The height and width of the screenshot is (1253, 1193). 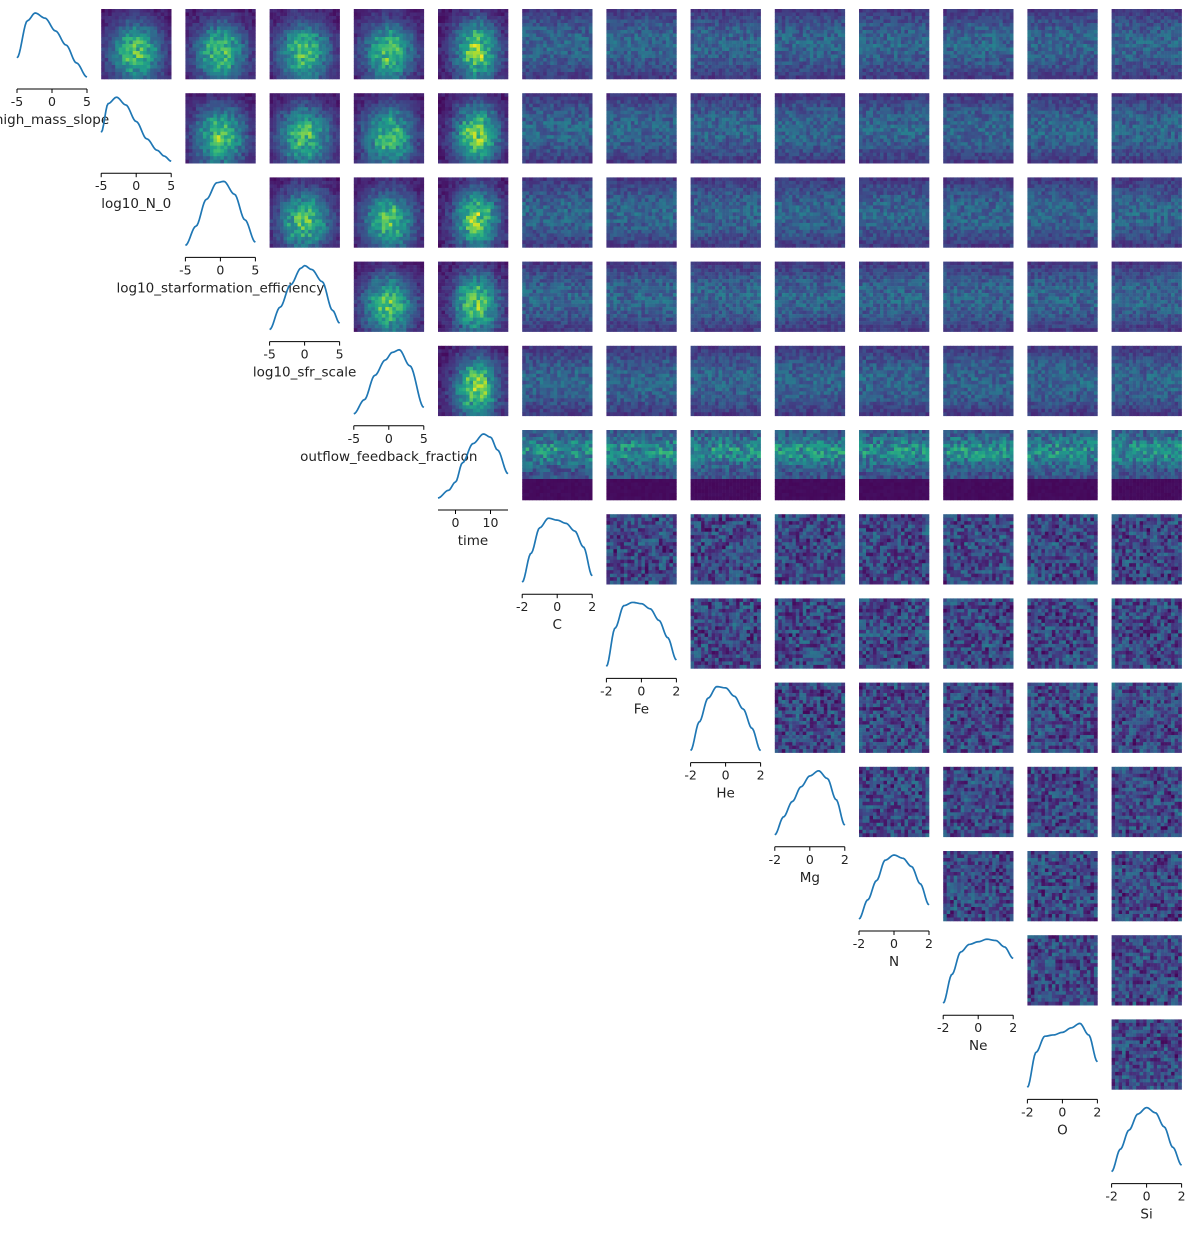 What do you see at coordinates (1147, 1140) in the screenshot?
I see `density-curve-si` at bounding box center [1147, 1140].